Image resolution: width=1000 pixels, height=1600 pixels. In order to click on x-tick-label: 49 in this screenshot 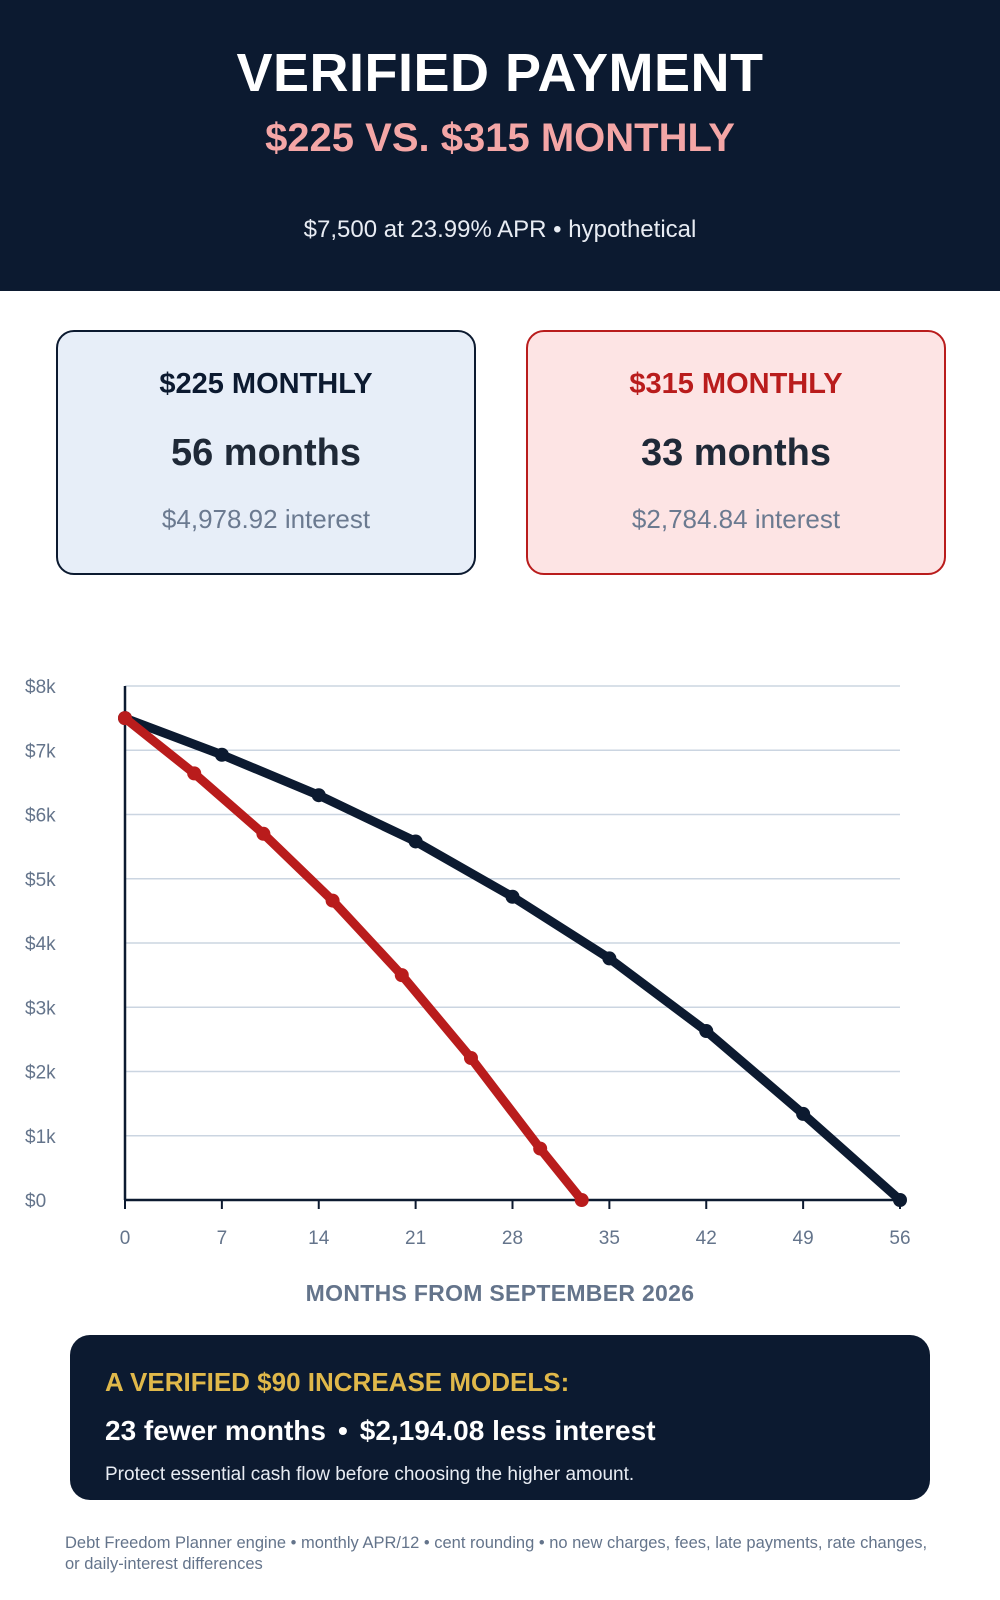, I will do `click(803, 1238)`.